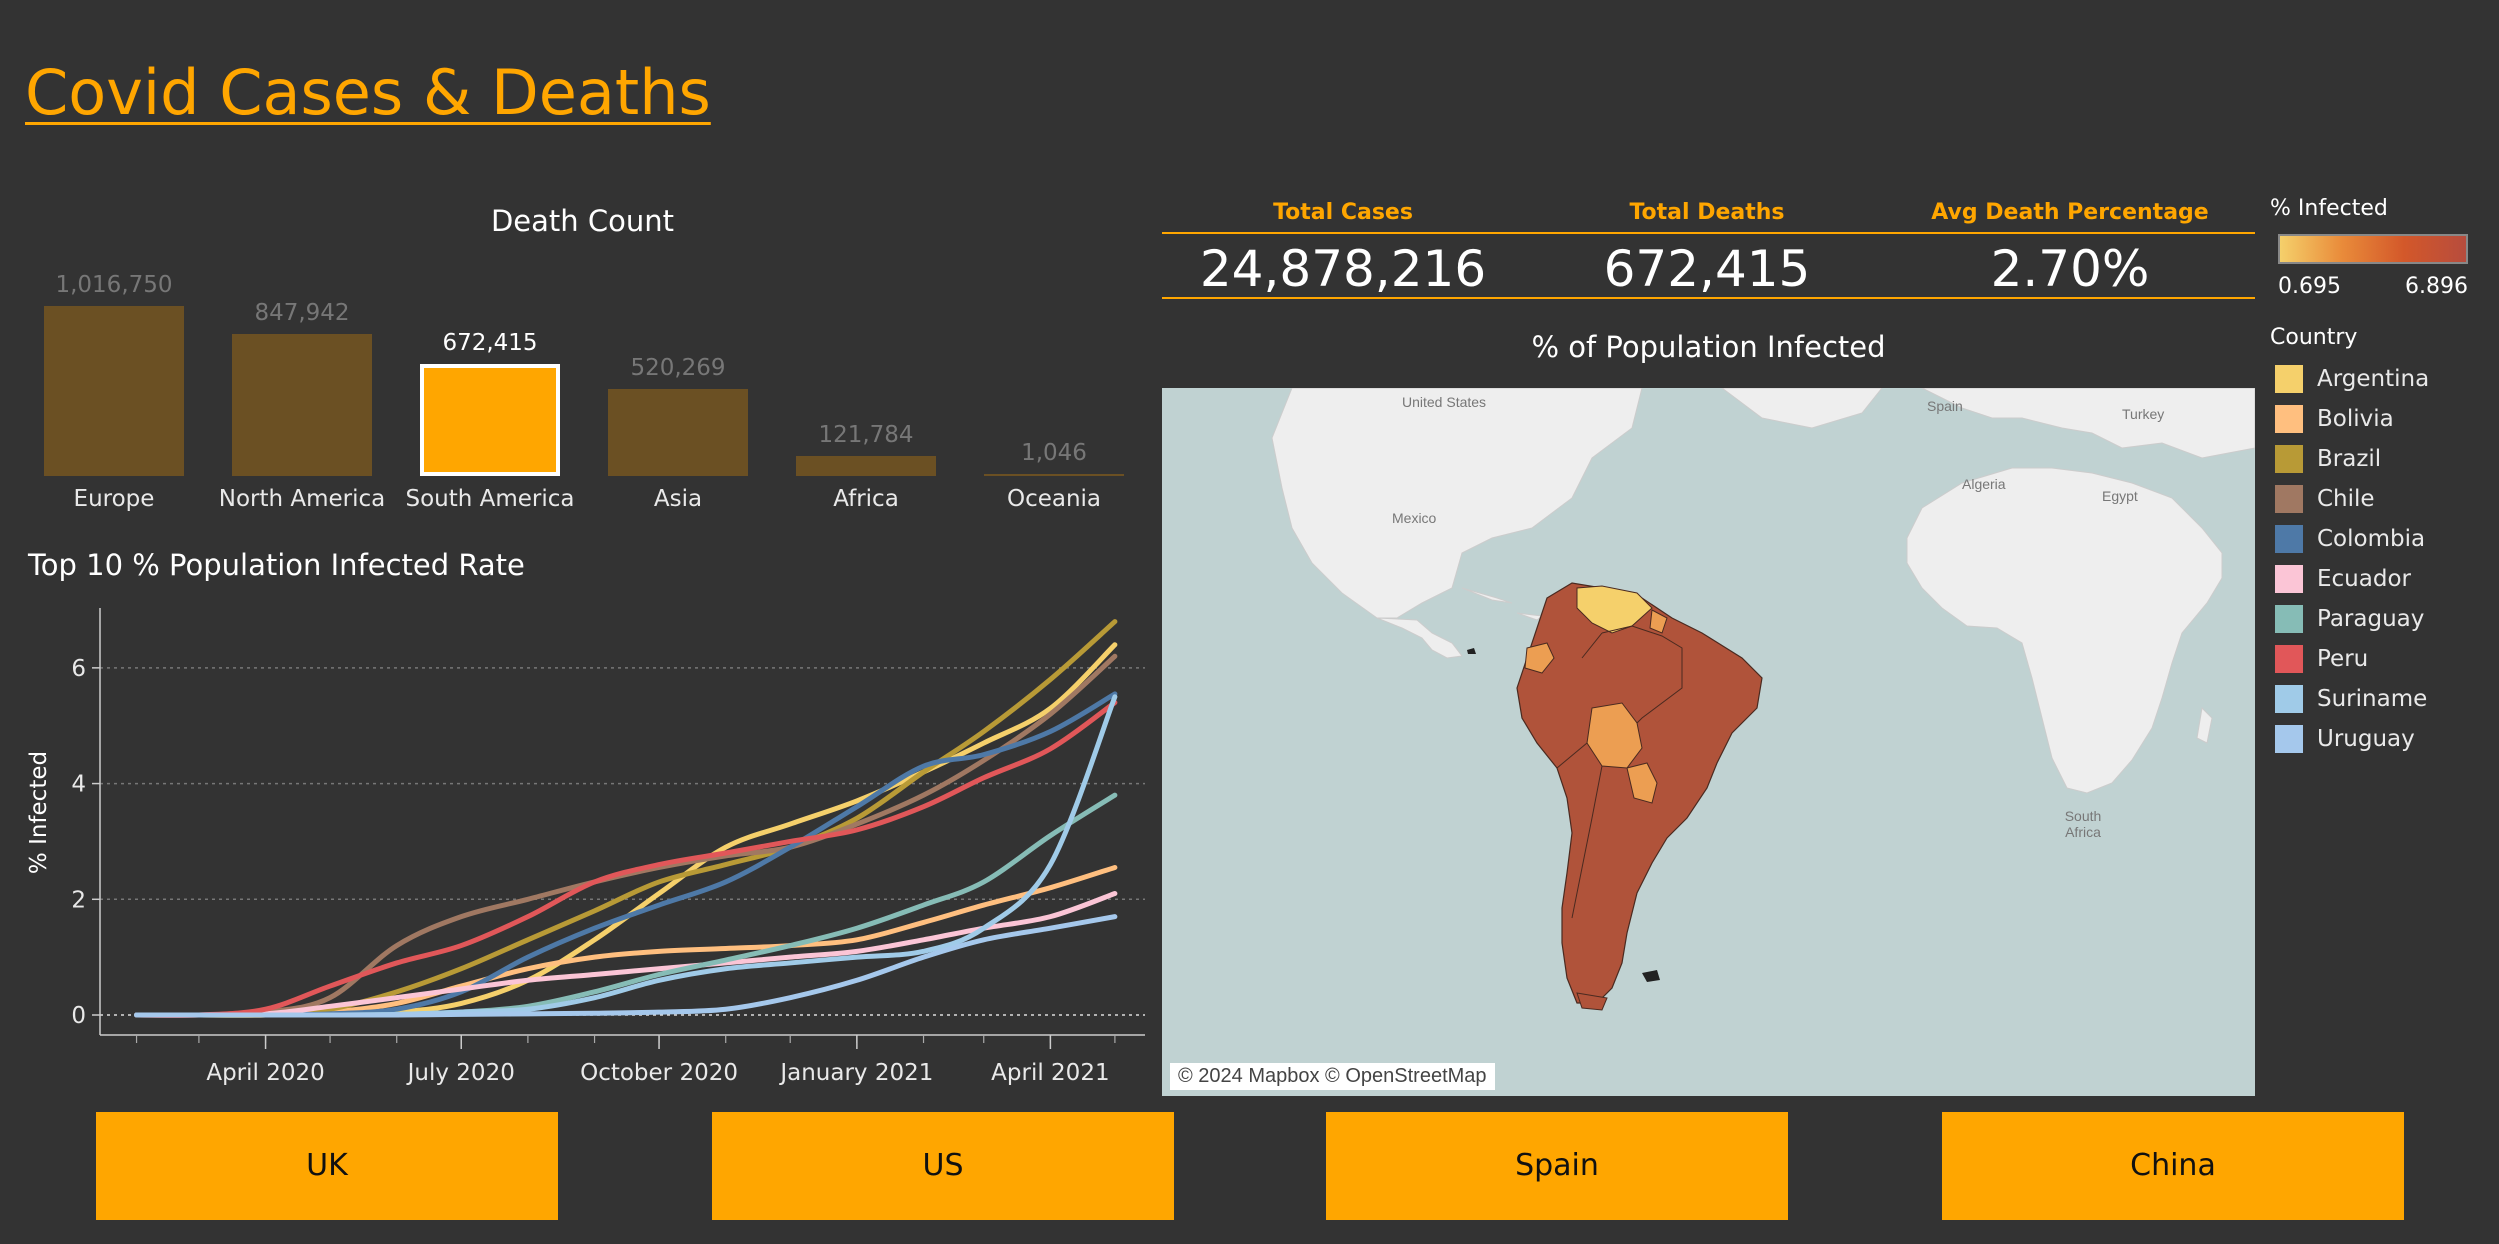  What do you see at coordinates (855, 1073) in the screenshot?
I see `x-tick-label: January 2021` at bounding box center [855, 1073].